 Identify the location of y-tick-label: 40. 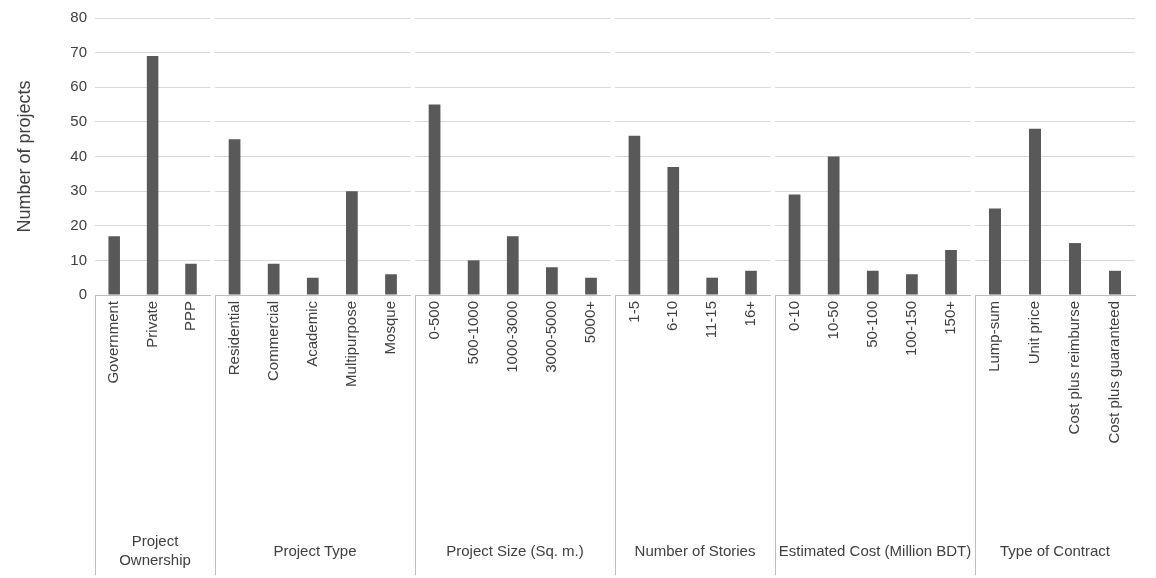
(78, 155).